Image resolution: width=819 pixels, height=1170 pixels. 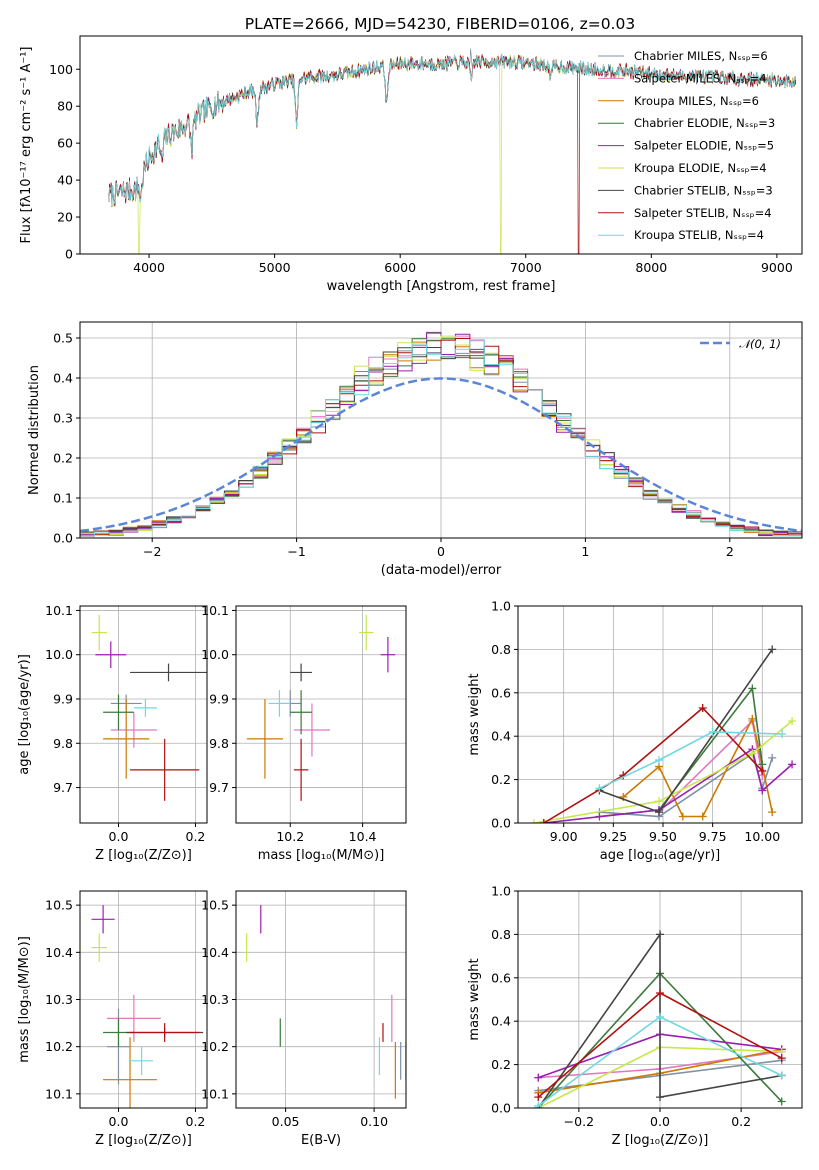 What do you see at coordinates (713, 836) in the screenshot?
I see `x-tick-label: 9.75` at bounding box center [713, 836].